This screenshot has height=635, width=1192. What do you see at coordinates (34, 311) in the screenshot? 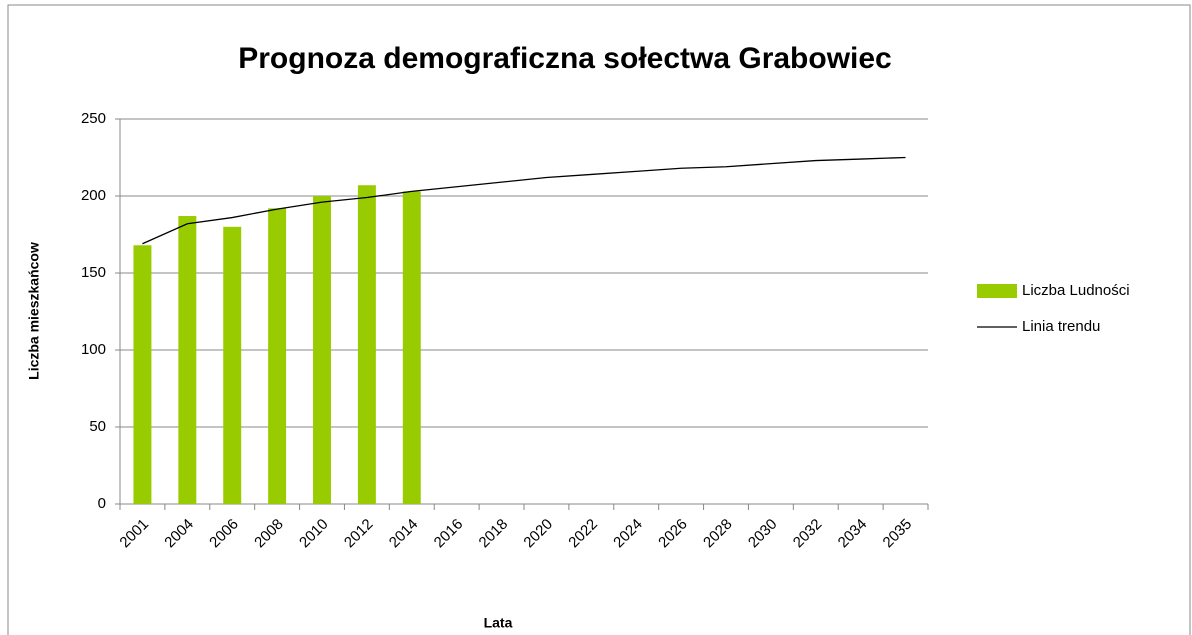
I see `y-axis-label: Liczba mieszkańcow` at bounding box center [34, 311].